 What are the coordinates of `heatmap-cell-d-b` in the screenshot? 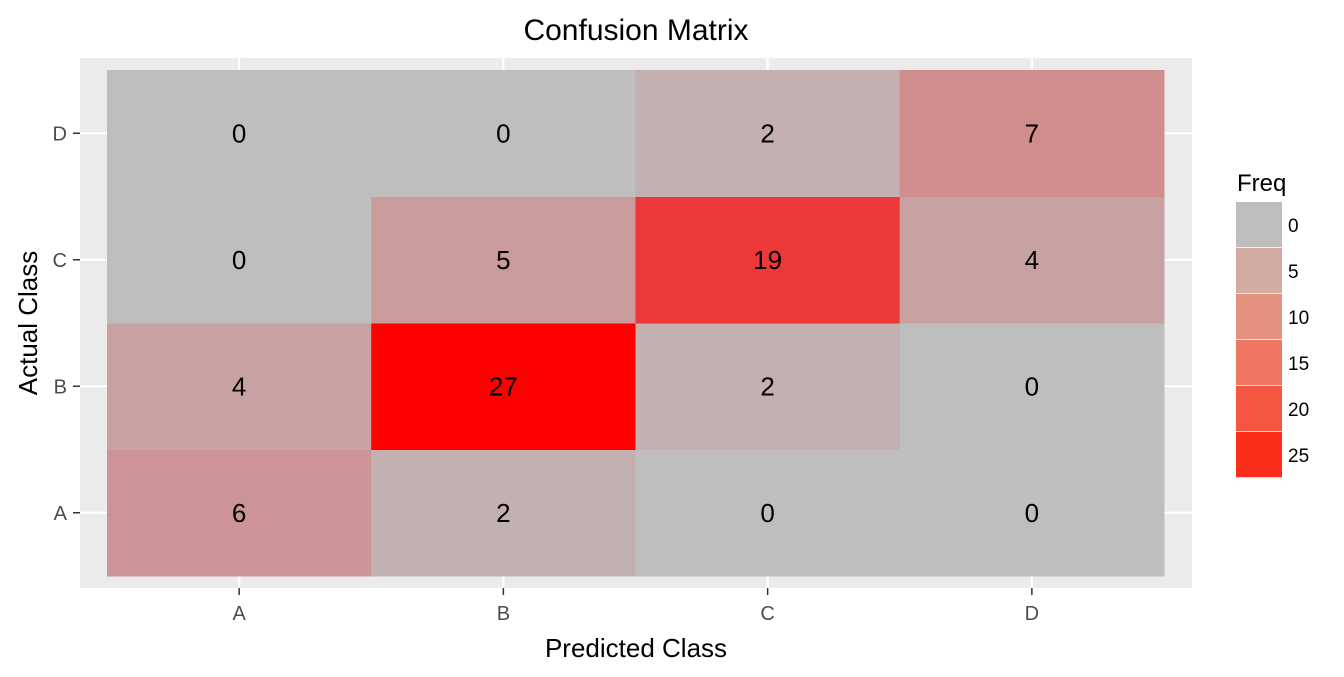 It's located at (503, 133).